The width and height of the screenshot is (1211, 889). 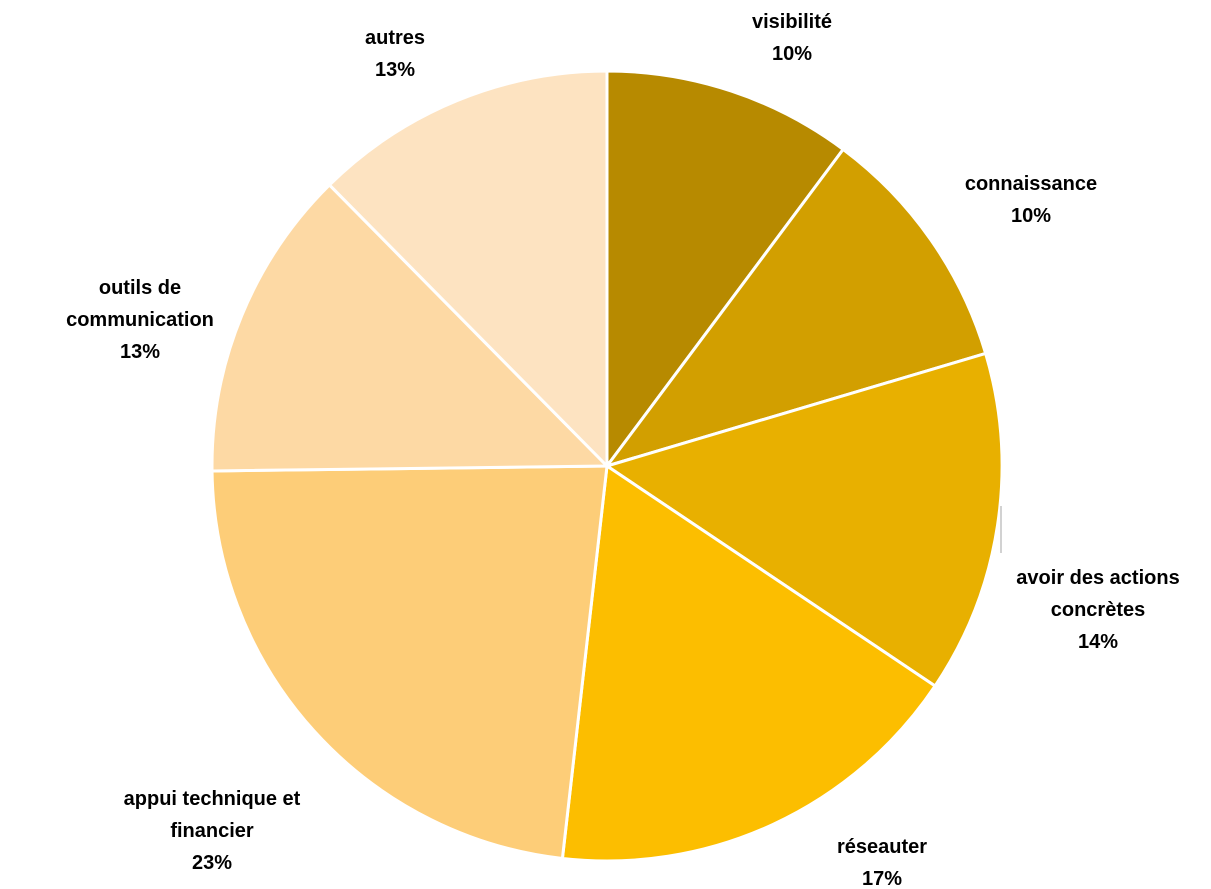 What do you see at coordinates (212, 863) in the screenshot?
I see `slice-percent-4: 23%` at bounding box center [212, 863].